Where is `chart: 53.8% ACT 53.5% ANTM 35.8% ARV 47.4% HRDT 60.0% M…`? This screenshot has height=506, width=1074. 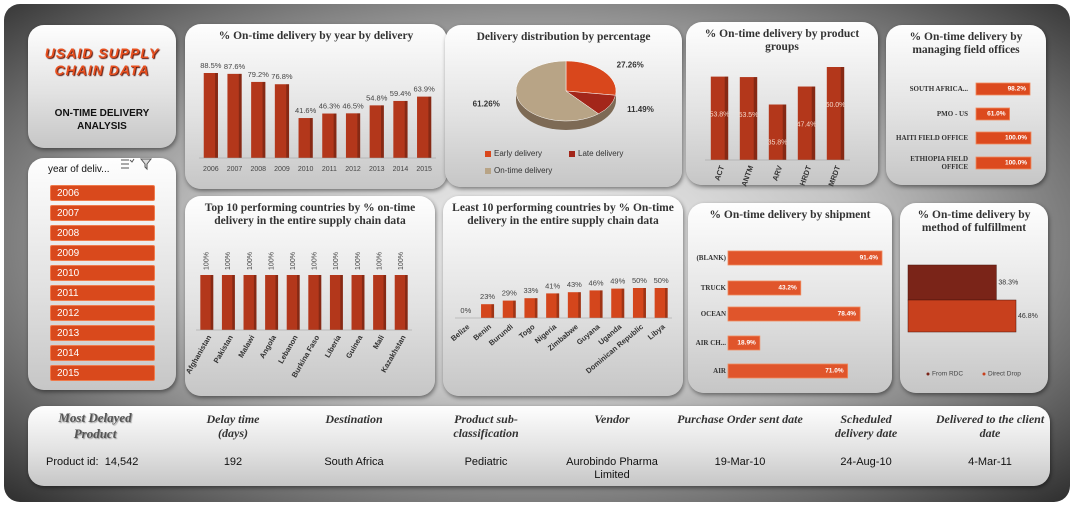
chart: 53.8% ACT 53.5% ANTM 35.8% ARV 47.4% HRDT 60.0% M… is located at coordinates (777, 127).